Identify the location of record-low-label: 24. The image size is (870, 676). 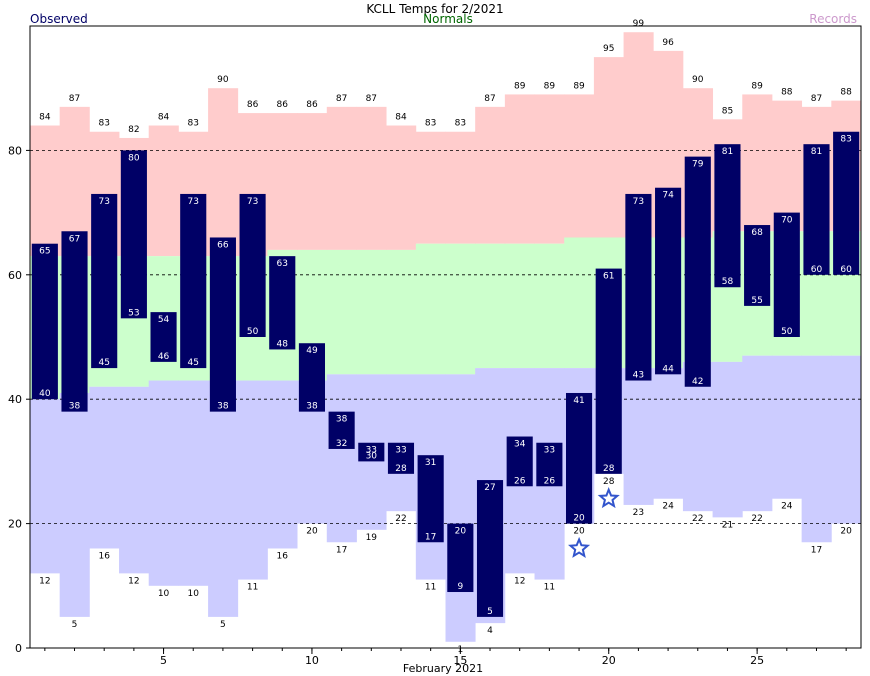
(787, 507).